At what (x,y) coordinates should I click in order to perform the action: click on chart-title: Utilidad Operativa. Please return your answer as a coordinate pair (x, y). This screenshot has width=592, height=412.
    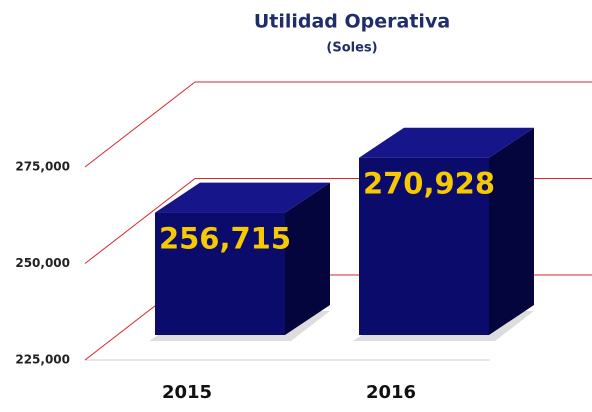
    Looking at the image, I should click on (352, 22).